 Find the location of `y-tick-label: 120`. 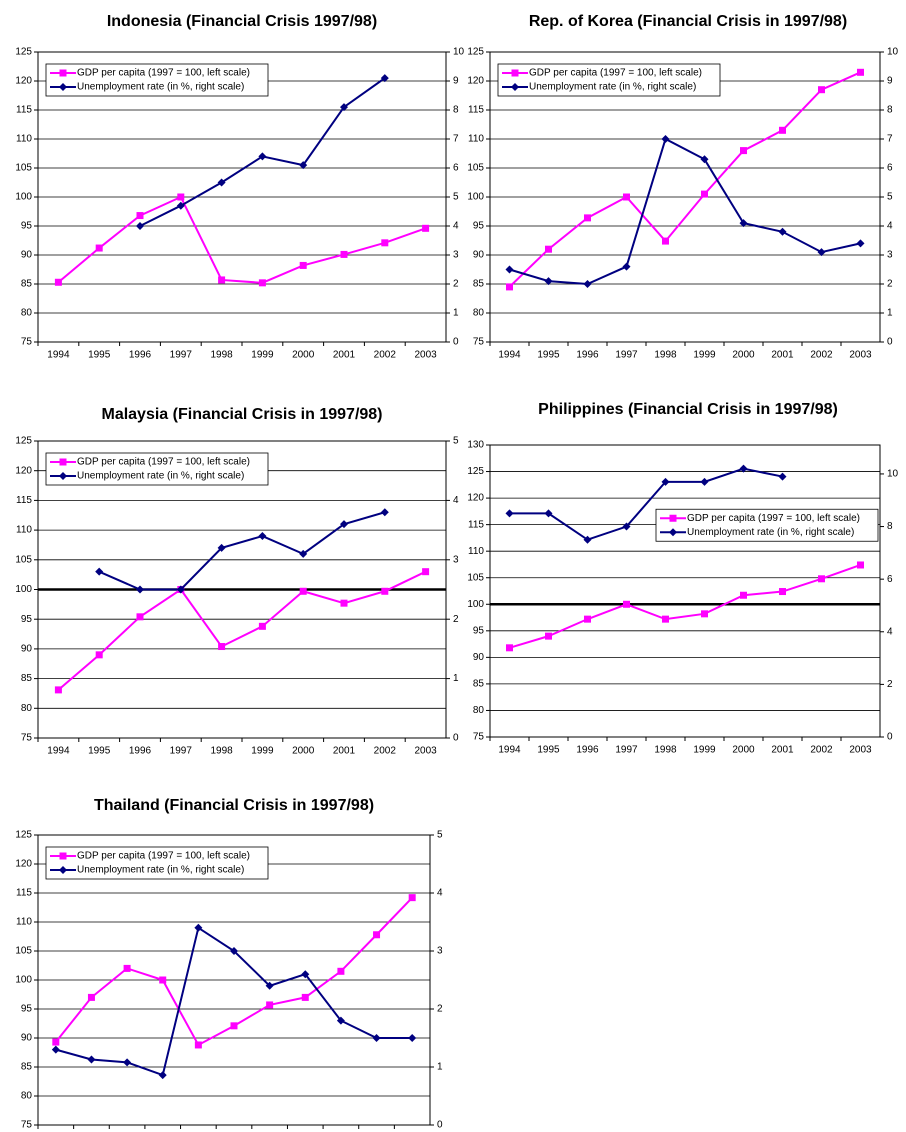

y-tick-label: 120 is located at coordinates (23, 81).